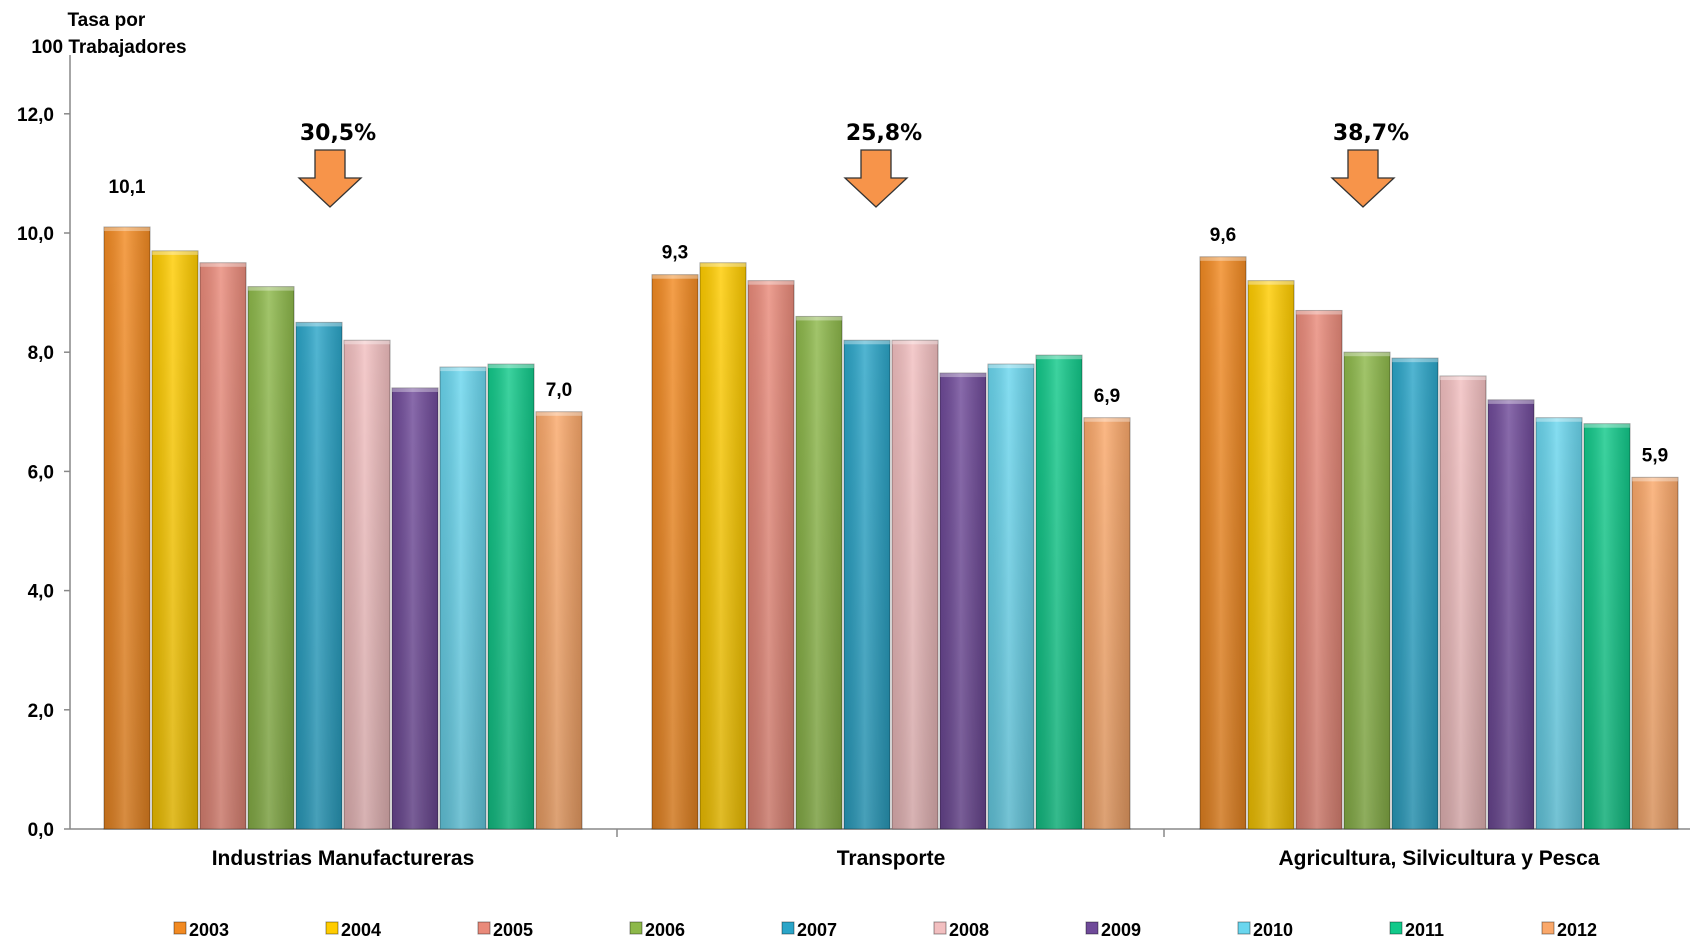 The width and height of the screenshot is (1707, 943). Describe the element at coordinates (1113, 930) in the screenshot. I see `legend-item-2009: 2009` at that location.